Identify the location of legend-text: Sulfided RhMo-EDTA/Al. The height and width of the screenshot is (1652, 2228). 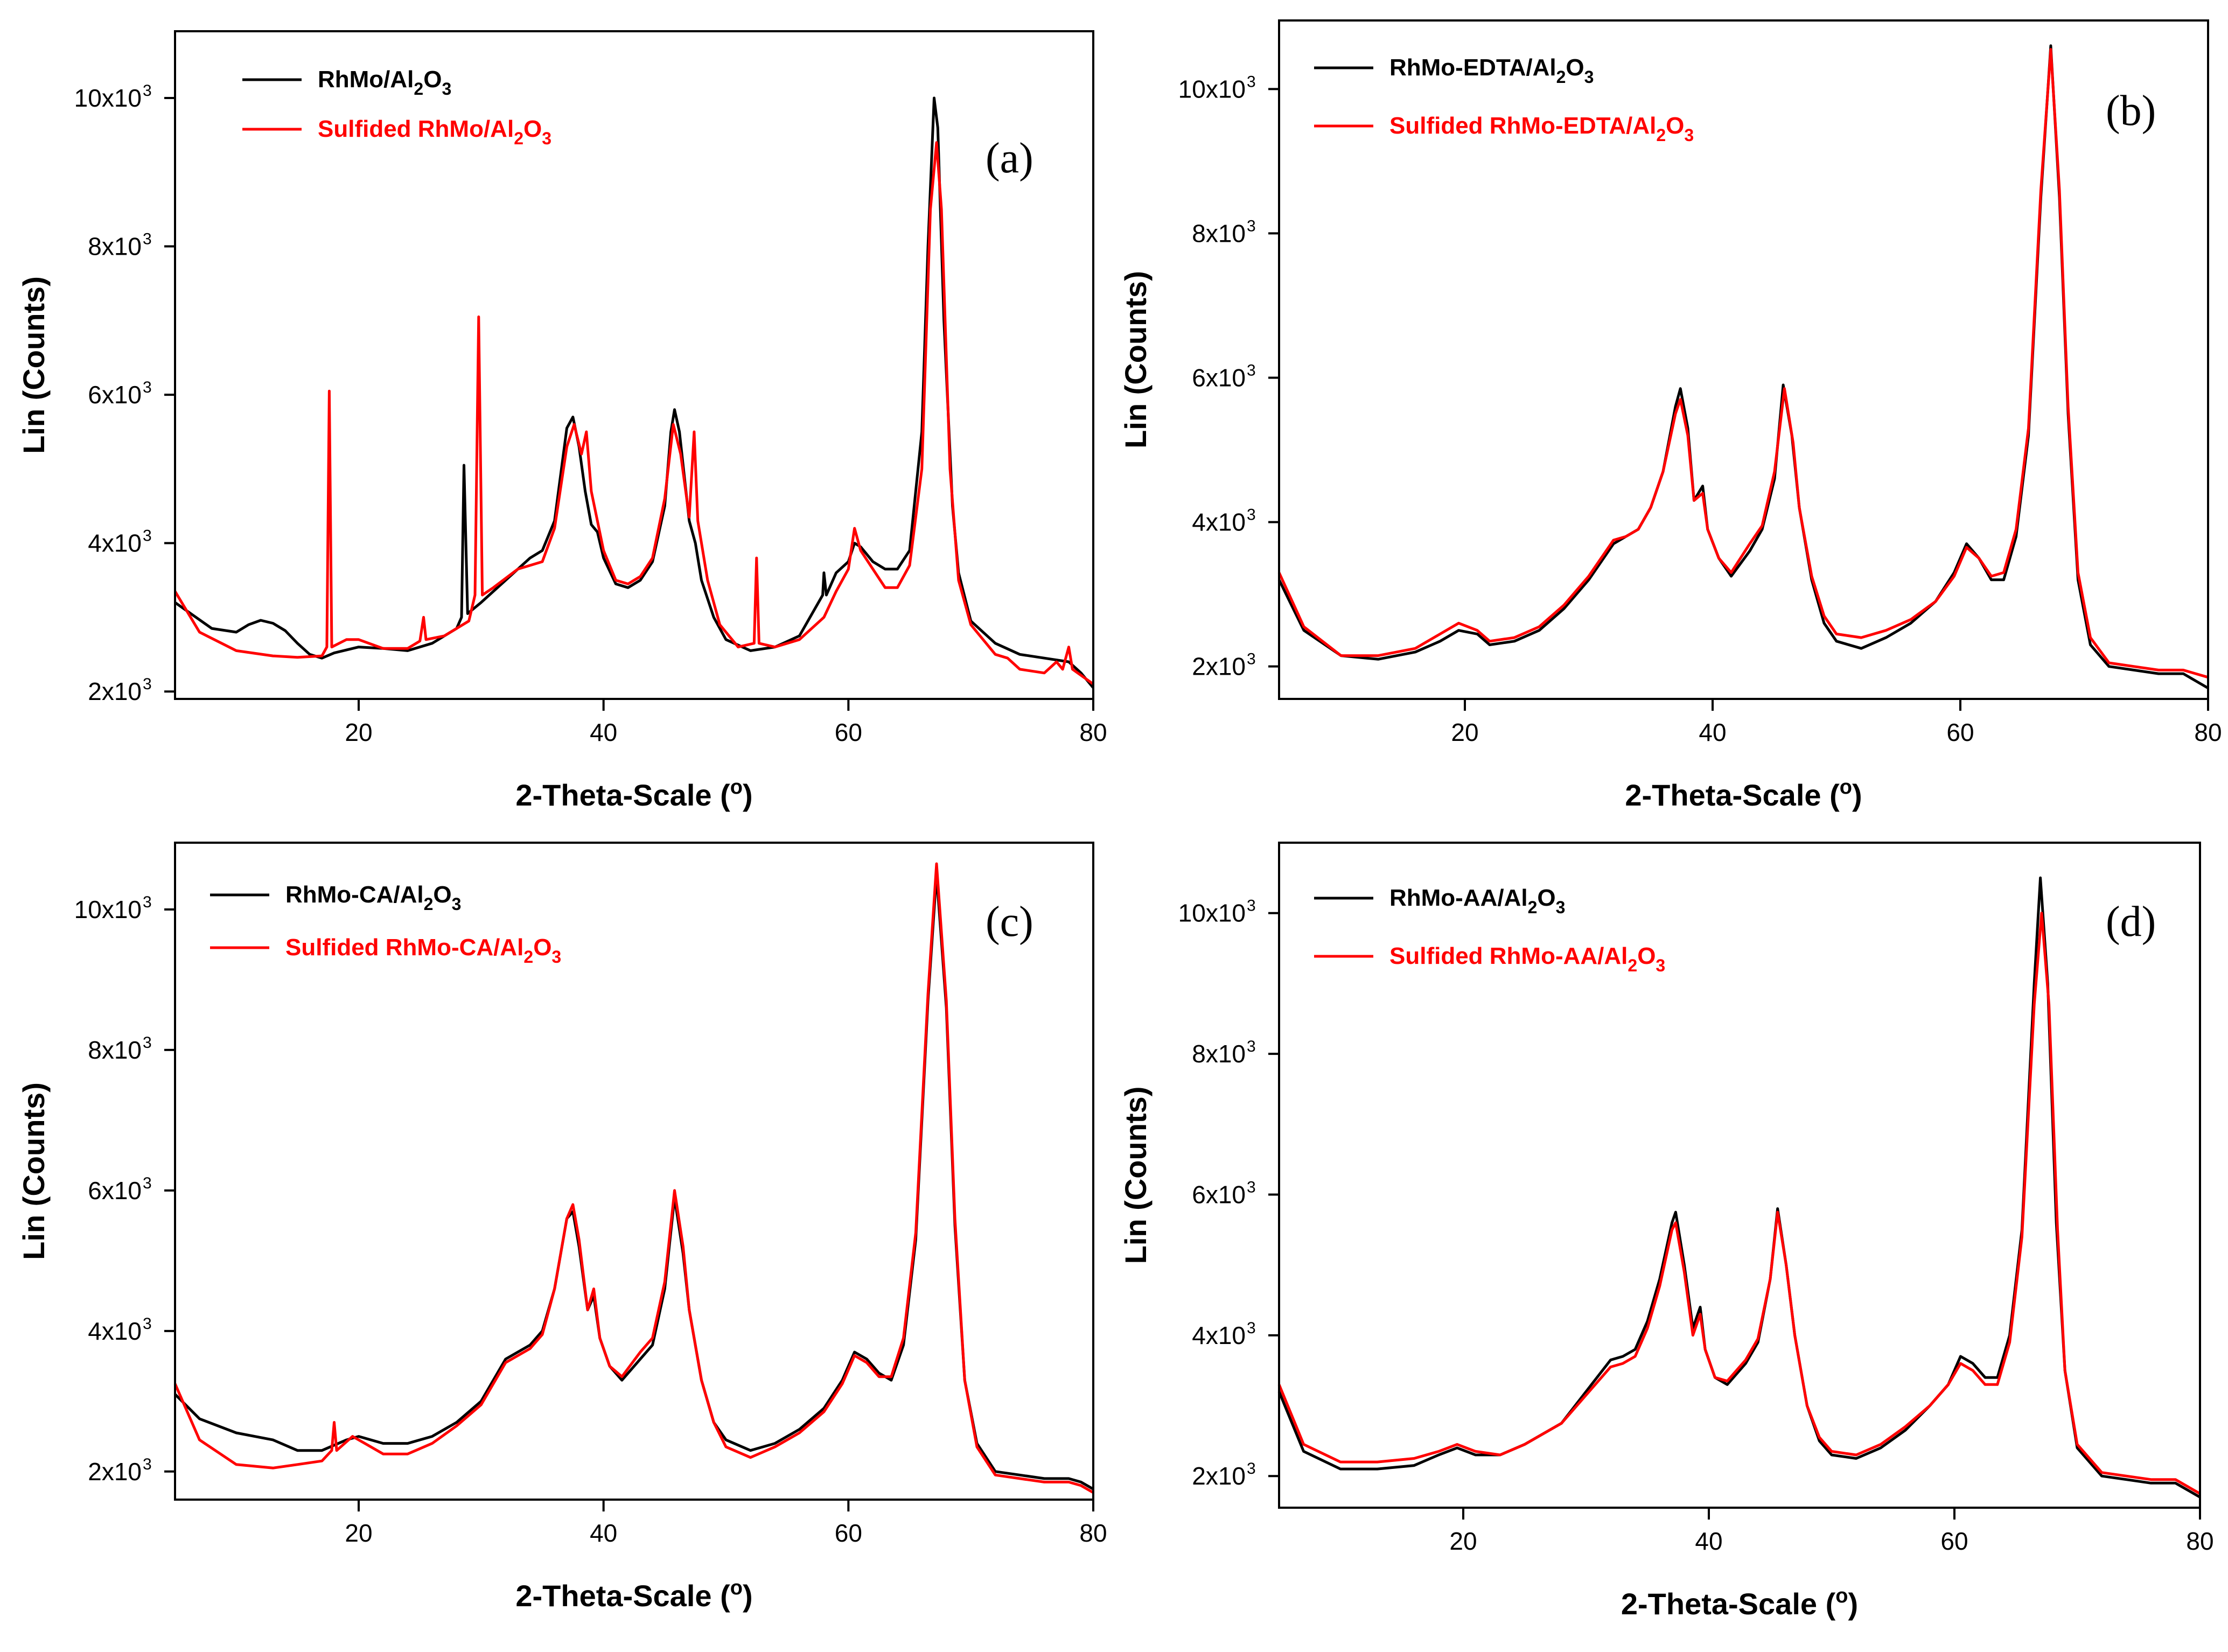
(1522, 126).